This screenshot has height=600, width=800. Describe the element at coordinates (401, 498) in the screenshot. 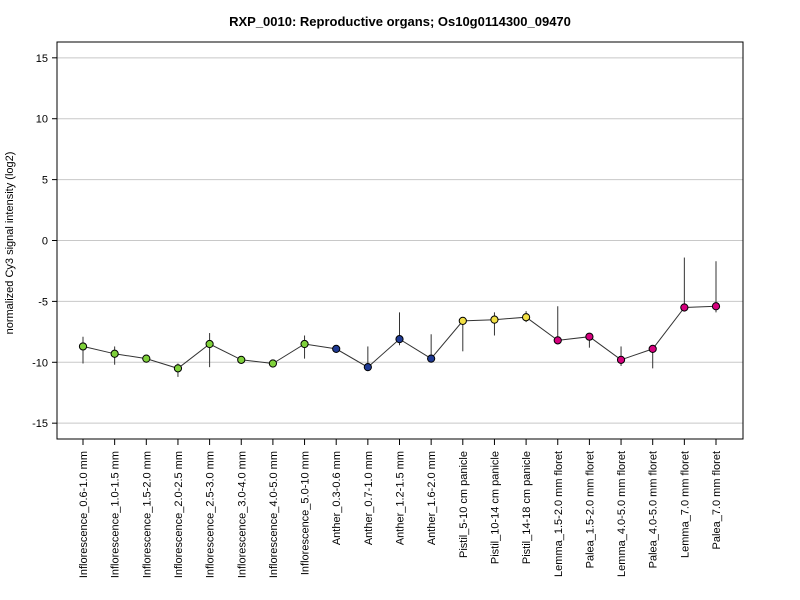

I see `x-tick-label: Anther_1.2-1.5 mm` at that location.